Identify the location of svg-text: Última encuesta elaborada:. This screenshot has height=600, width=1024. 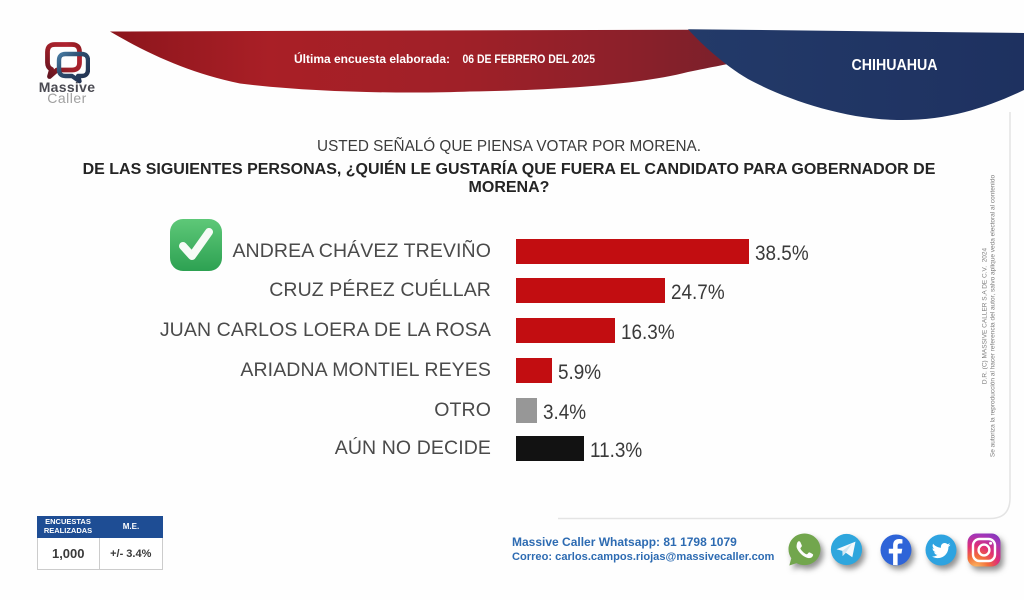
(372, 58).